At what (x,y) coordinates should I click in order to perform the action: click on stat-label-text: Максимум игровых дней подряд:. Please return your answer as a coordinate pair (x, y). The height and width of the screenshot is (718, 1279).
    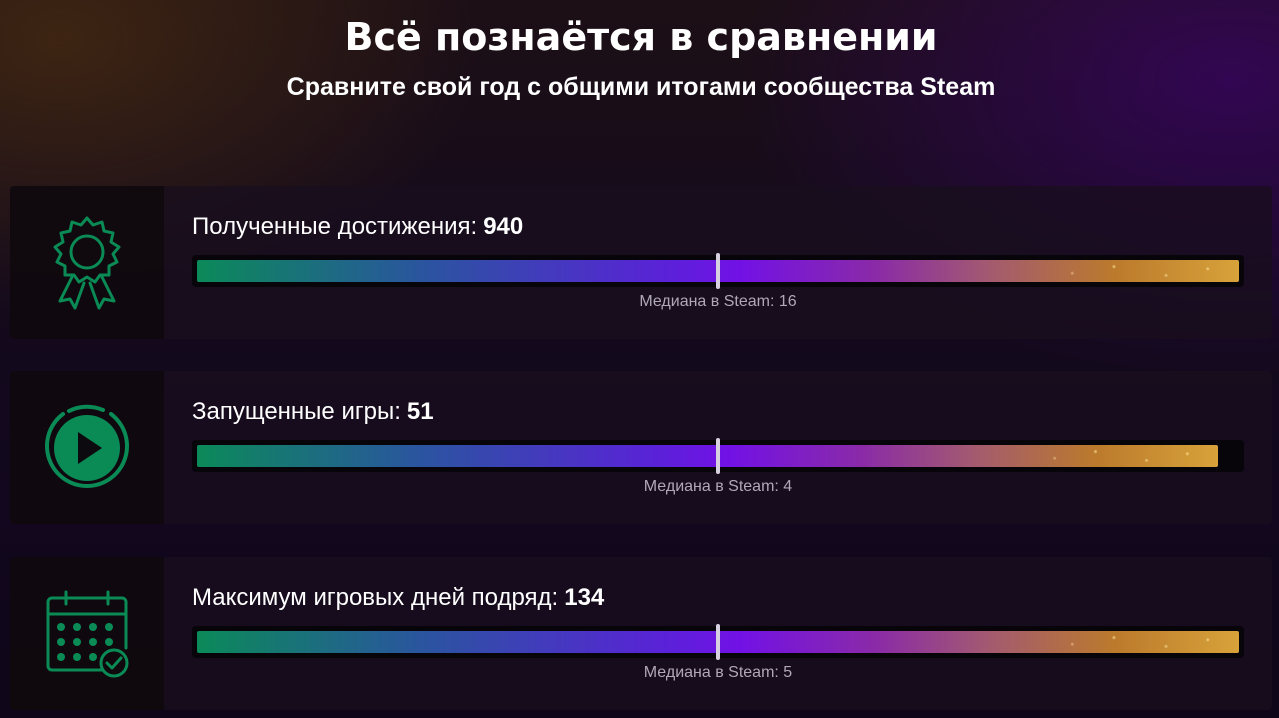
    Looking at the image, I should click on (375, 597).